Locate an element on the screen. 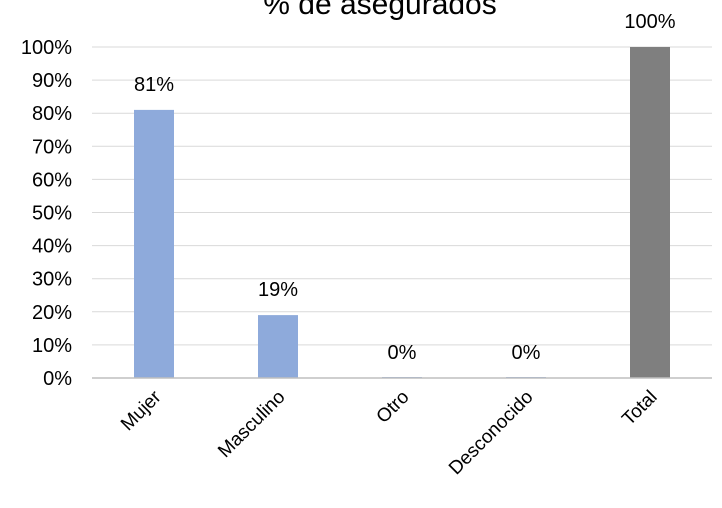 This screenshot has height=508, width=722. chart-title: % de asegurados is located at coordinates (380, 10).